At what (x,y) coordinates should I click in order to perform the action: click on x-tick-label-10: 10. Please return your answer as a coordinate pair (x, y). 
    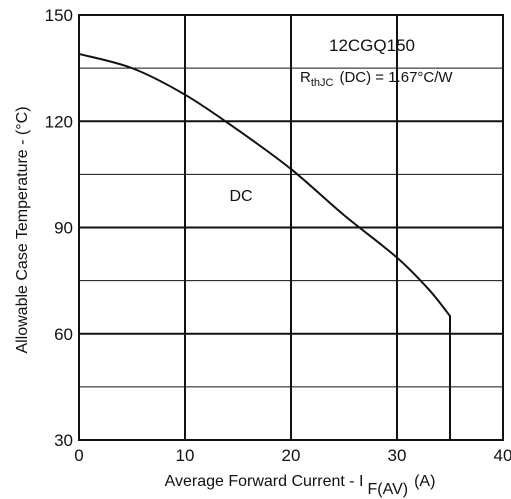
    Looking at the image, I should click on (185, 455).